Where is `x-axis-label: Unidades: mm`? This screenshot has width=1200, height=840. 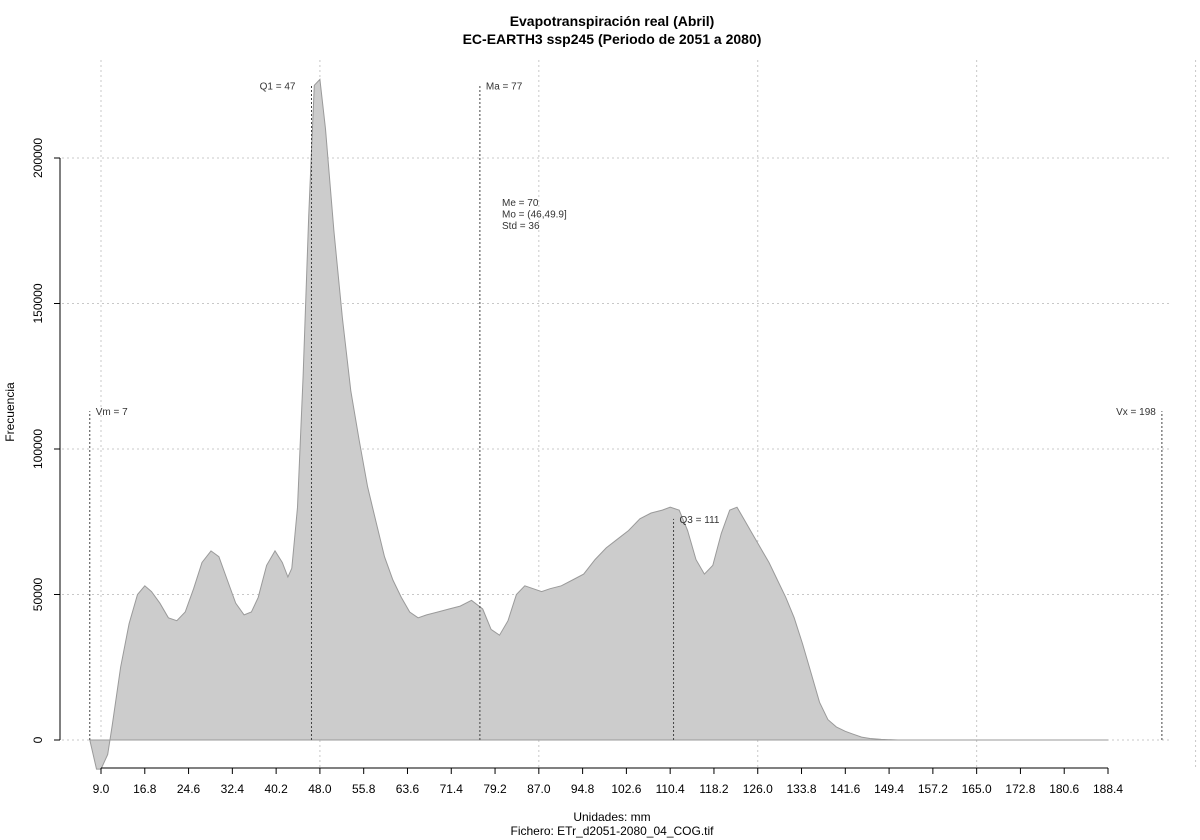 x-axis-label: Unidades: mm is located at coordinates (611, 817).